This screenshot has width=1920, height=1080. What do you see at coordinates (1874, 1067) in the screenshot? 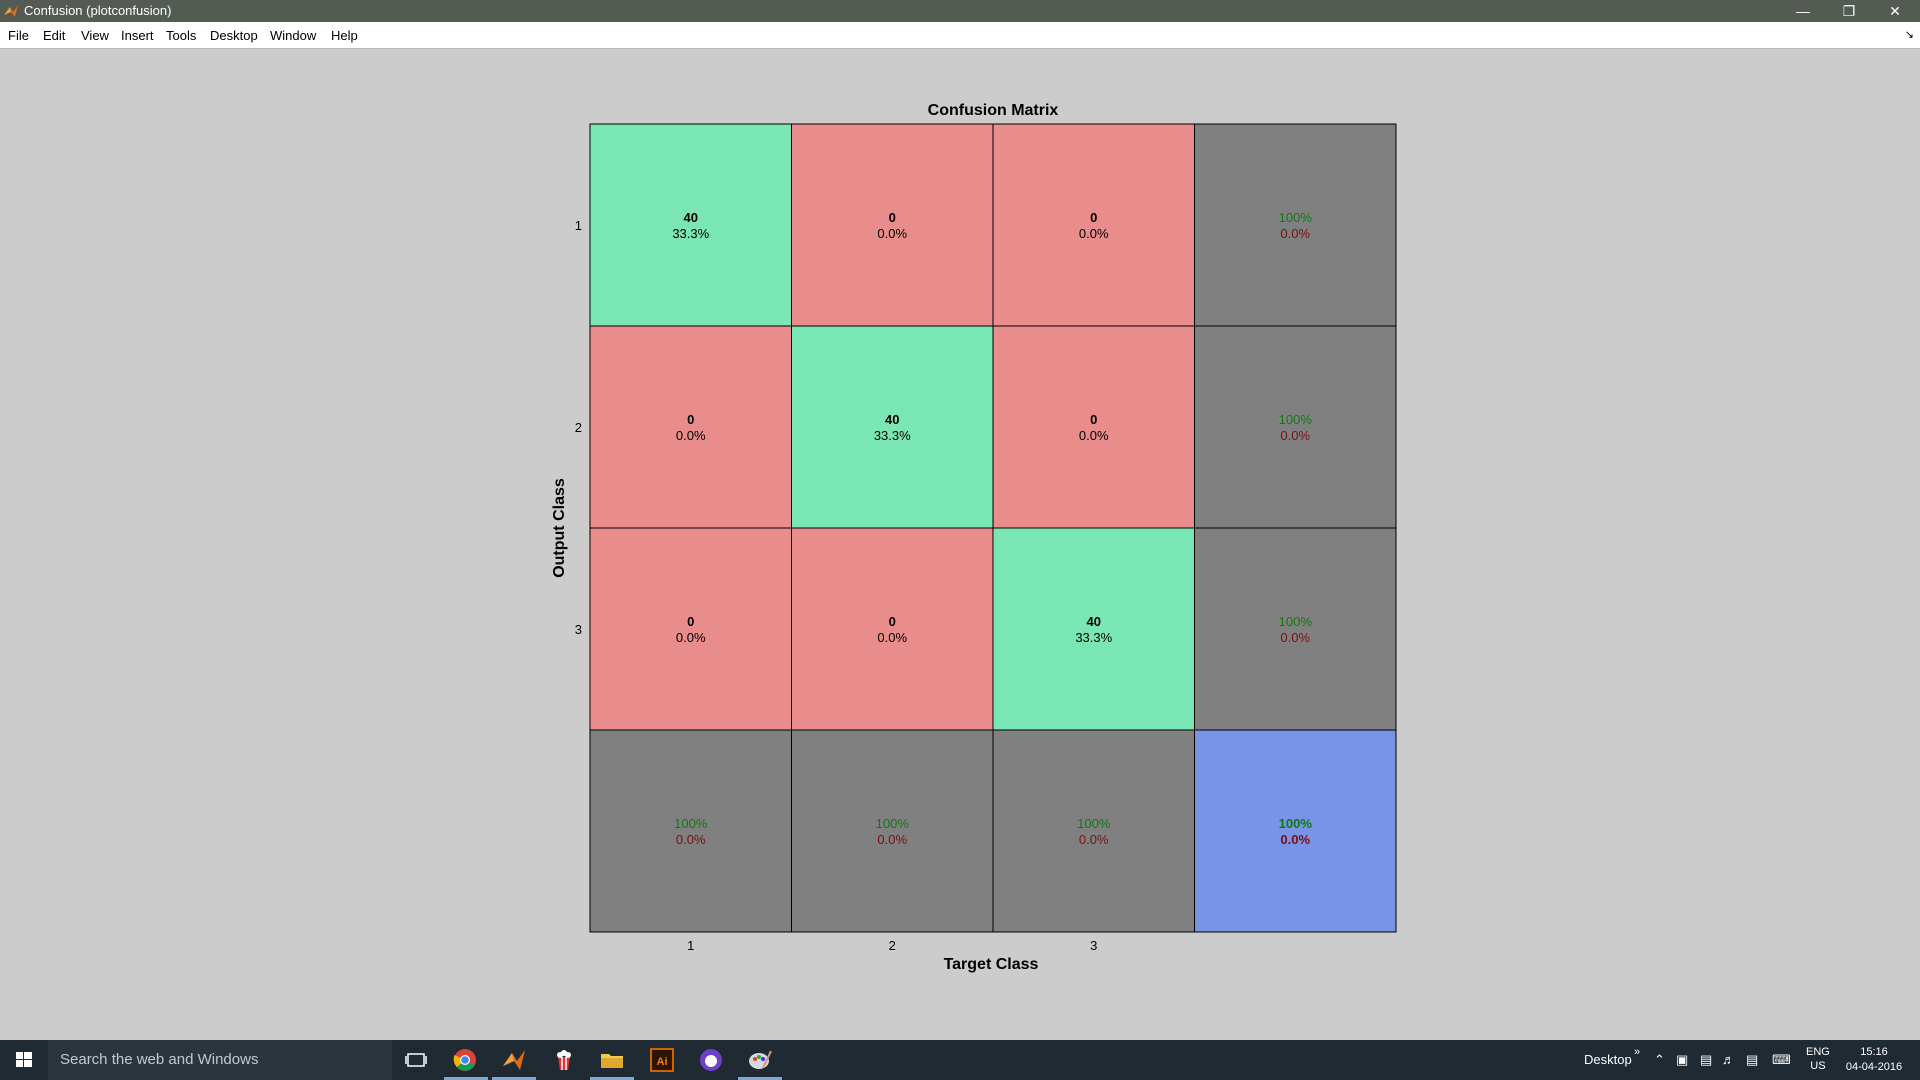
I see `clock-date: 04-04-2016` at bounding box center [1874, 1067].